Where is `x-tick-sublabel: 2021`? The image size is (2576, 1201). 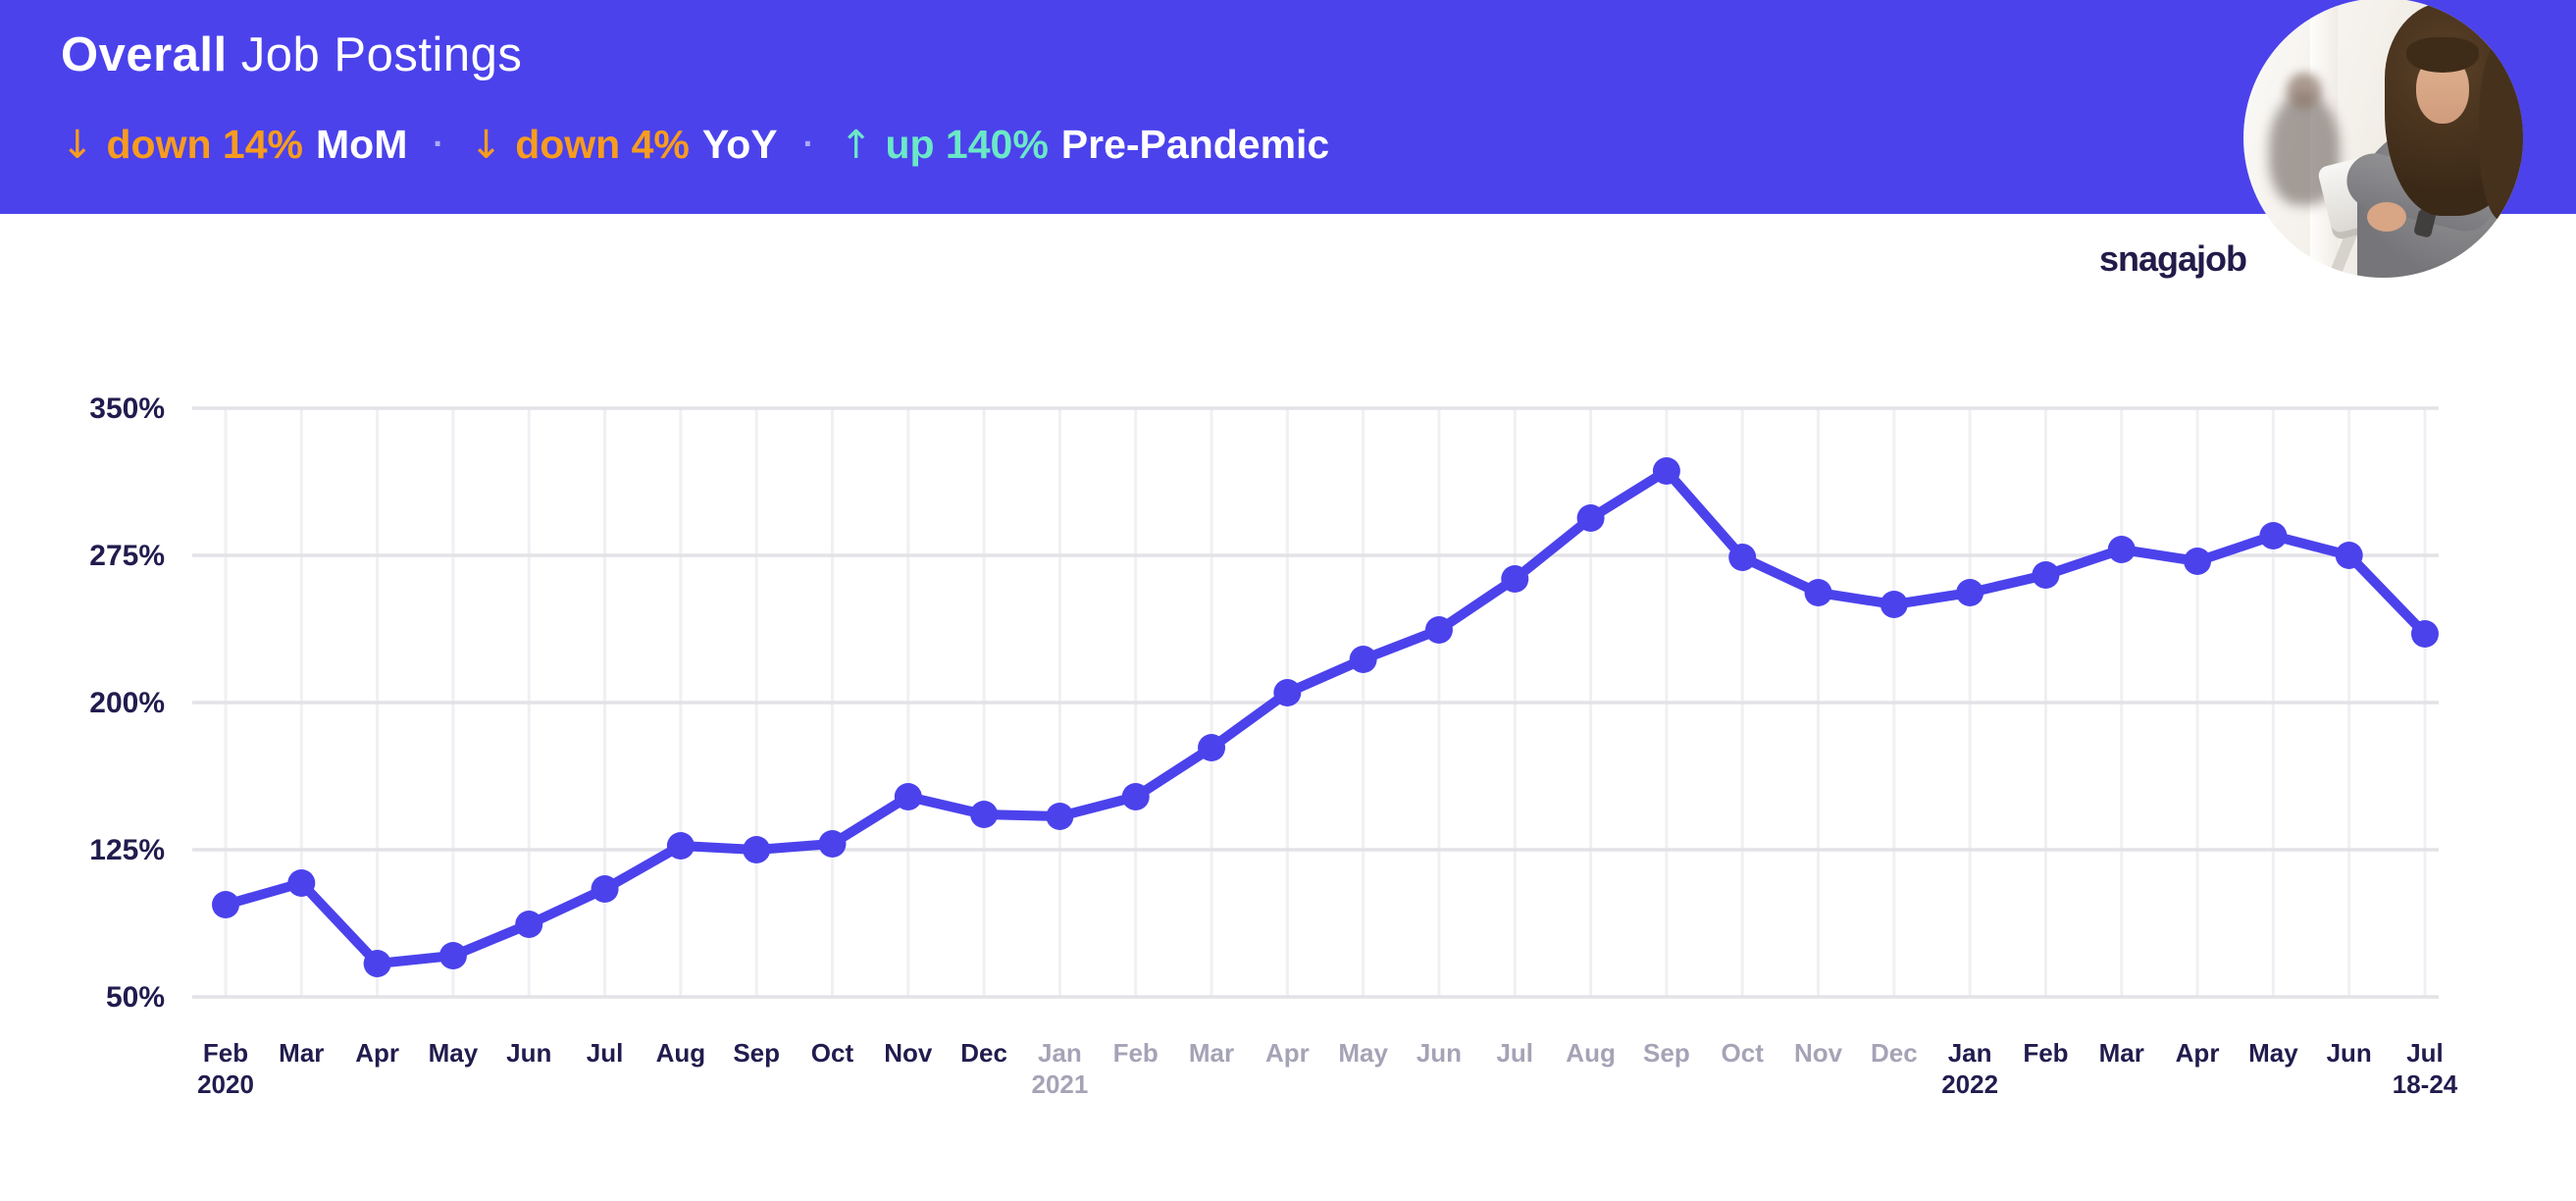 x-tick-sublabel: 2021 is located at coordinates (1059, 1084).